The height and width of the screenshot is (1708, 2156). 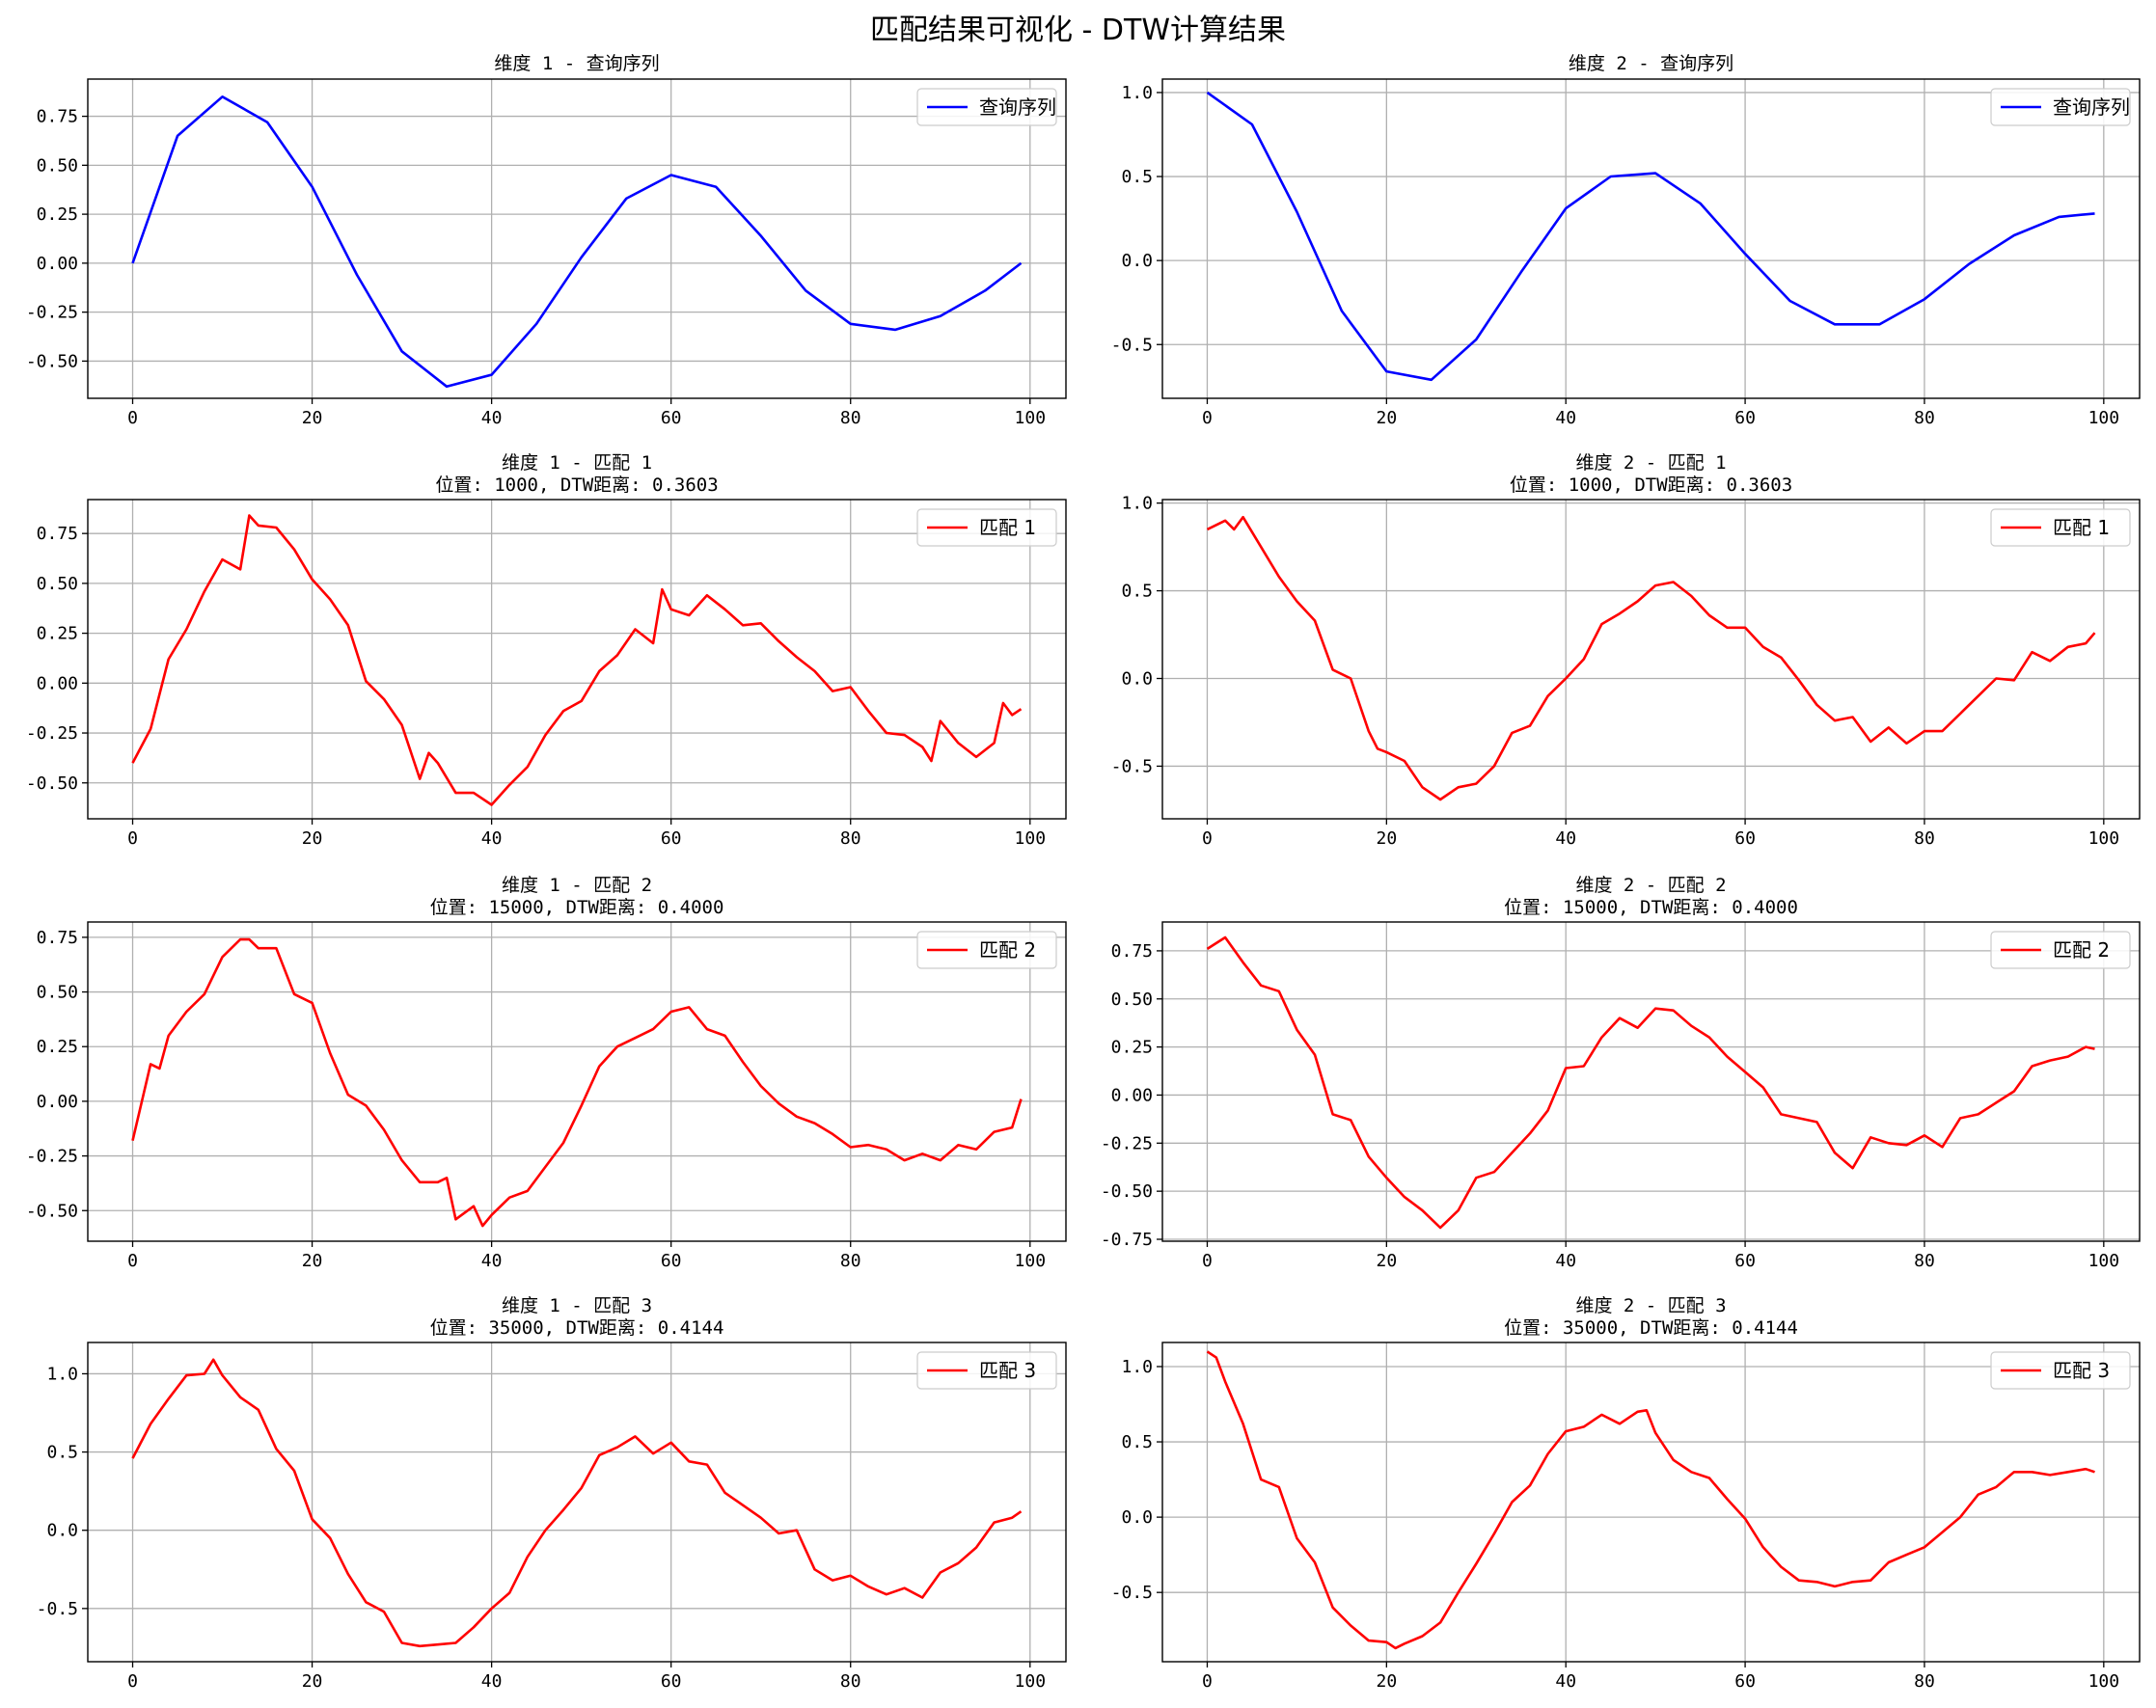 I want to click on legend-label: 匹配 2, so click(x=2081, y=950).